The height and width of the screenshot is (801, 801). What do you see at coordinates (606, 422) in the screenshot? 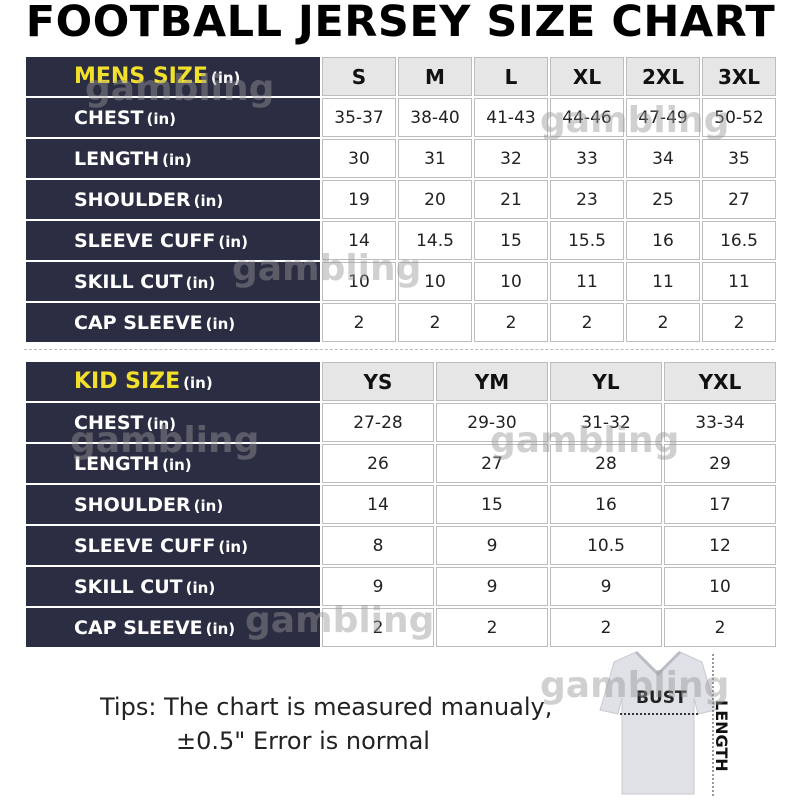
I see `cell: 31-32` at bounding box center [606, 422].